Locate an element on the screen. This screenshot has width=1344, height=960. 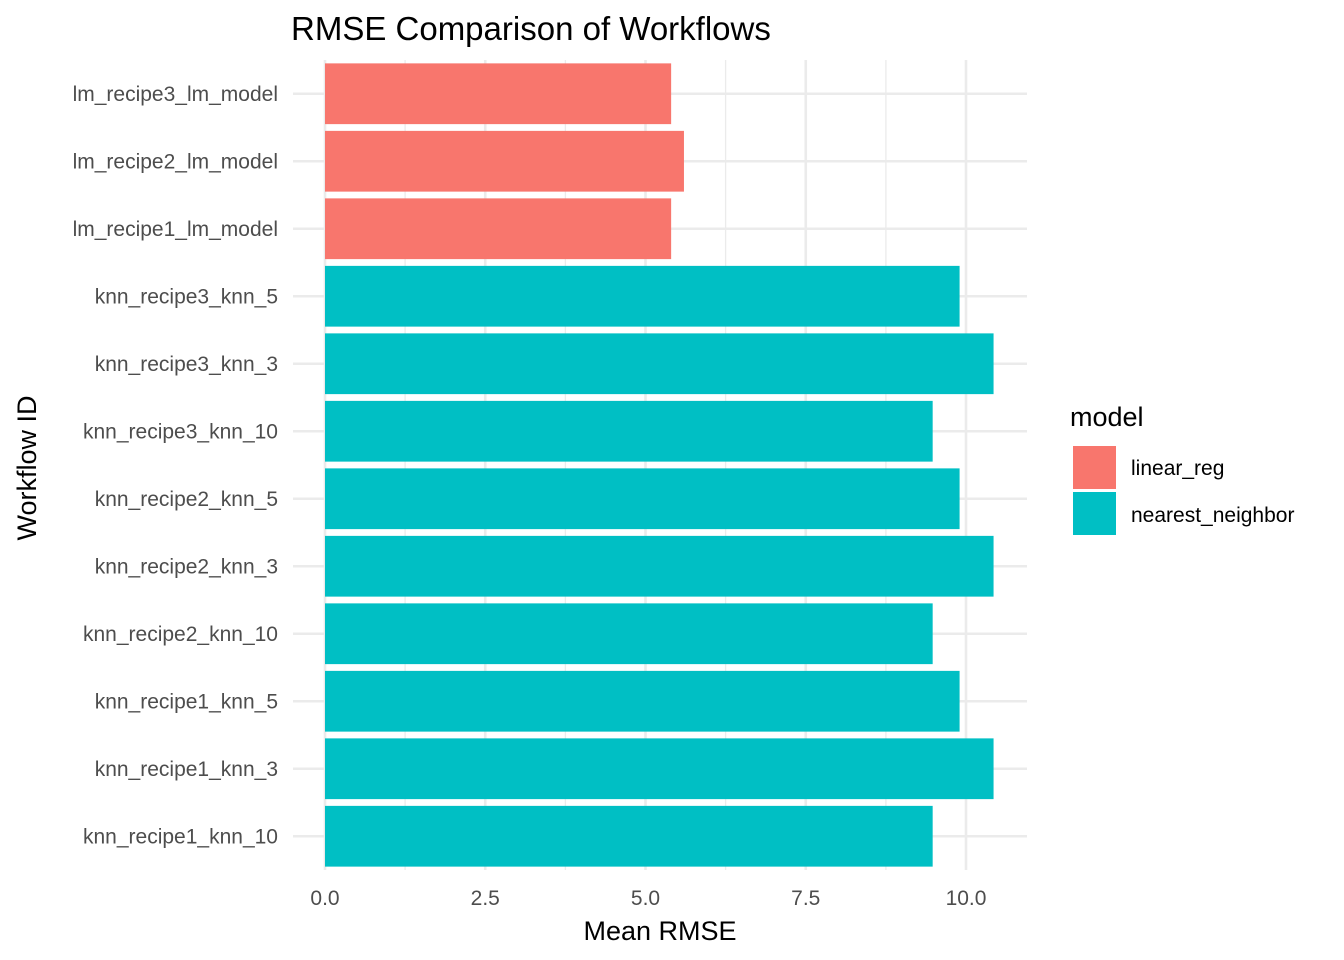
y-axis-title: Workflow ID is located at coordinates (27, 467).